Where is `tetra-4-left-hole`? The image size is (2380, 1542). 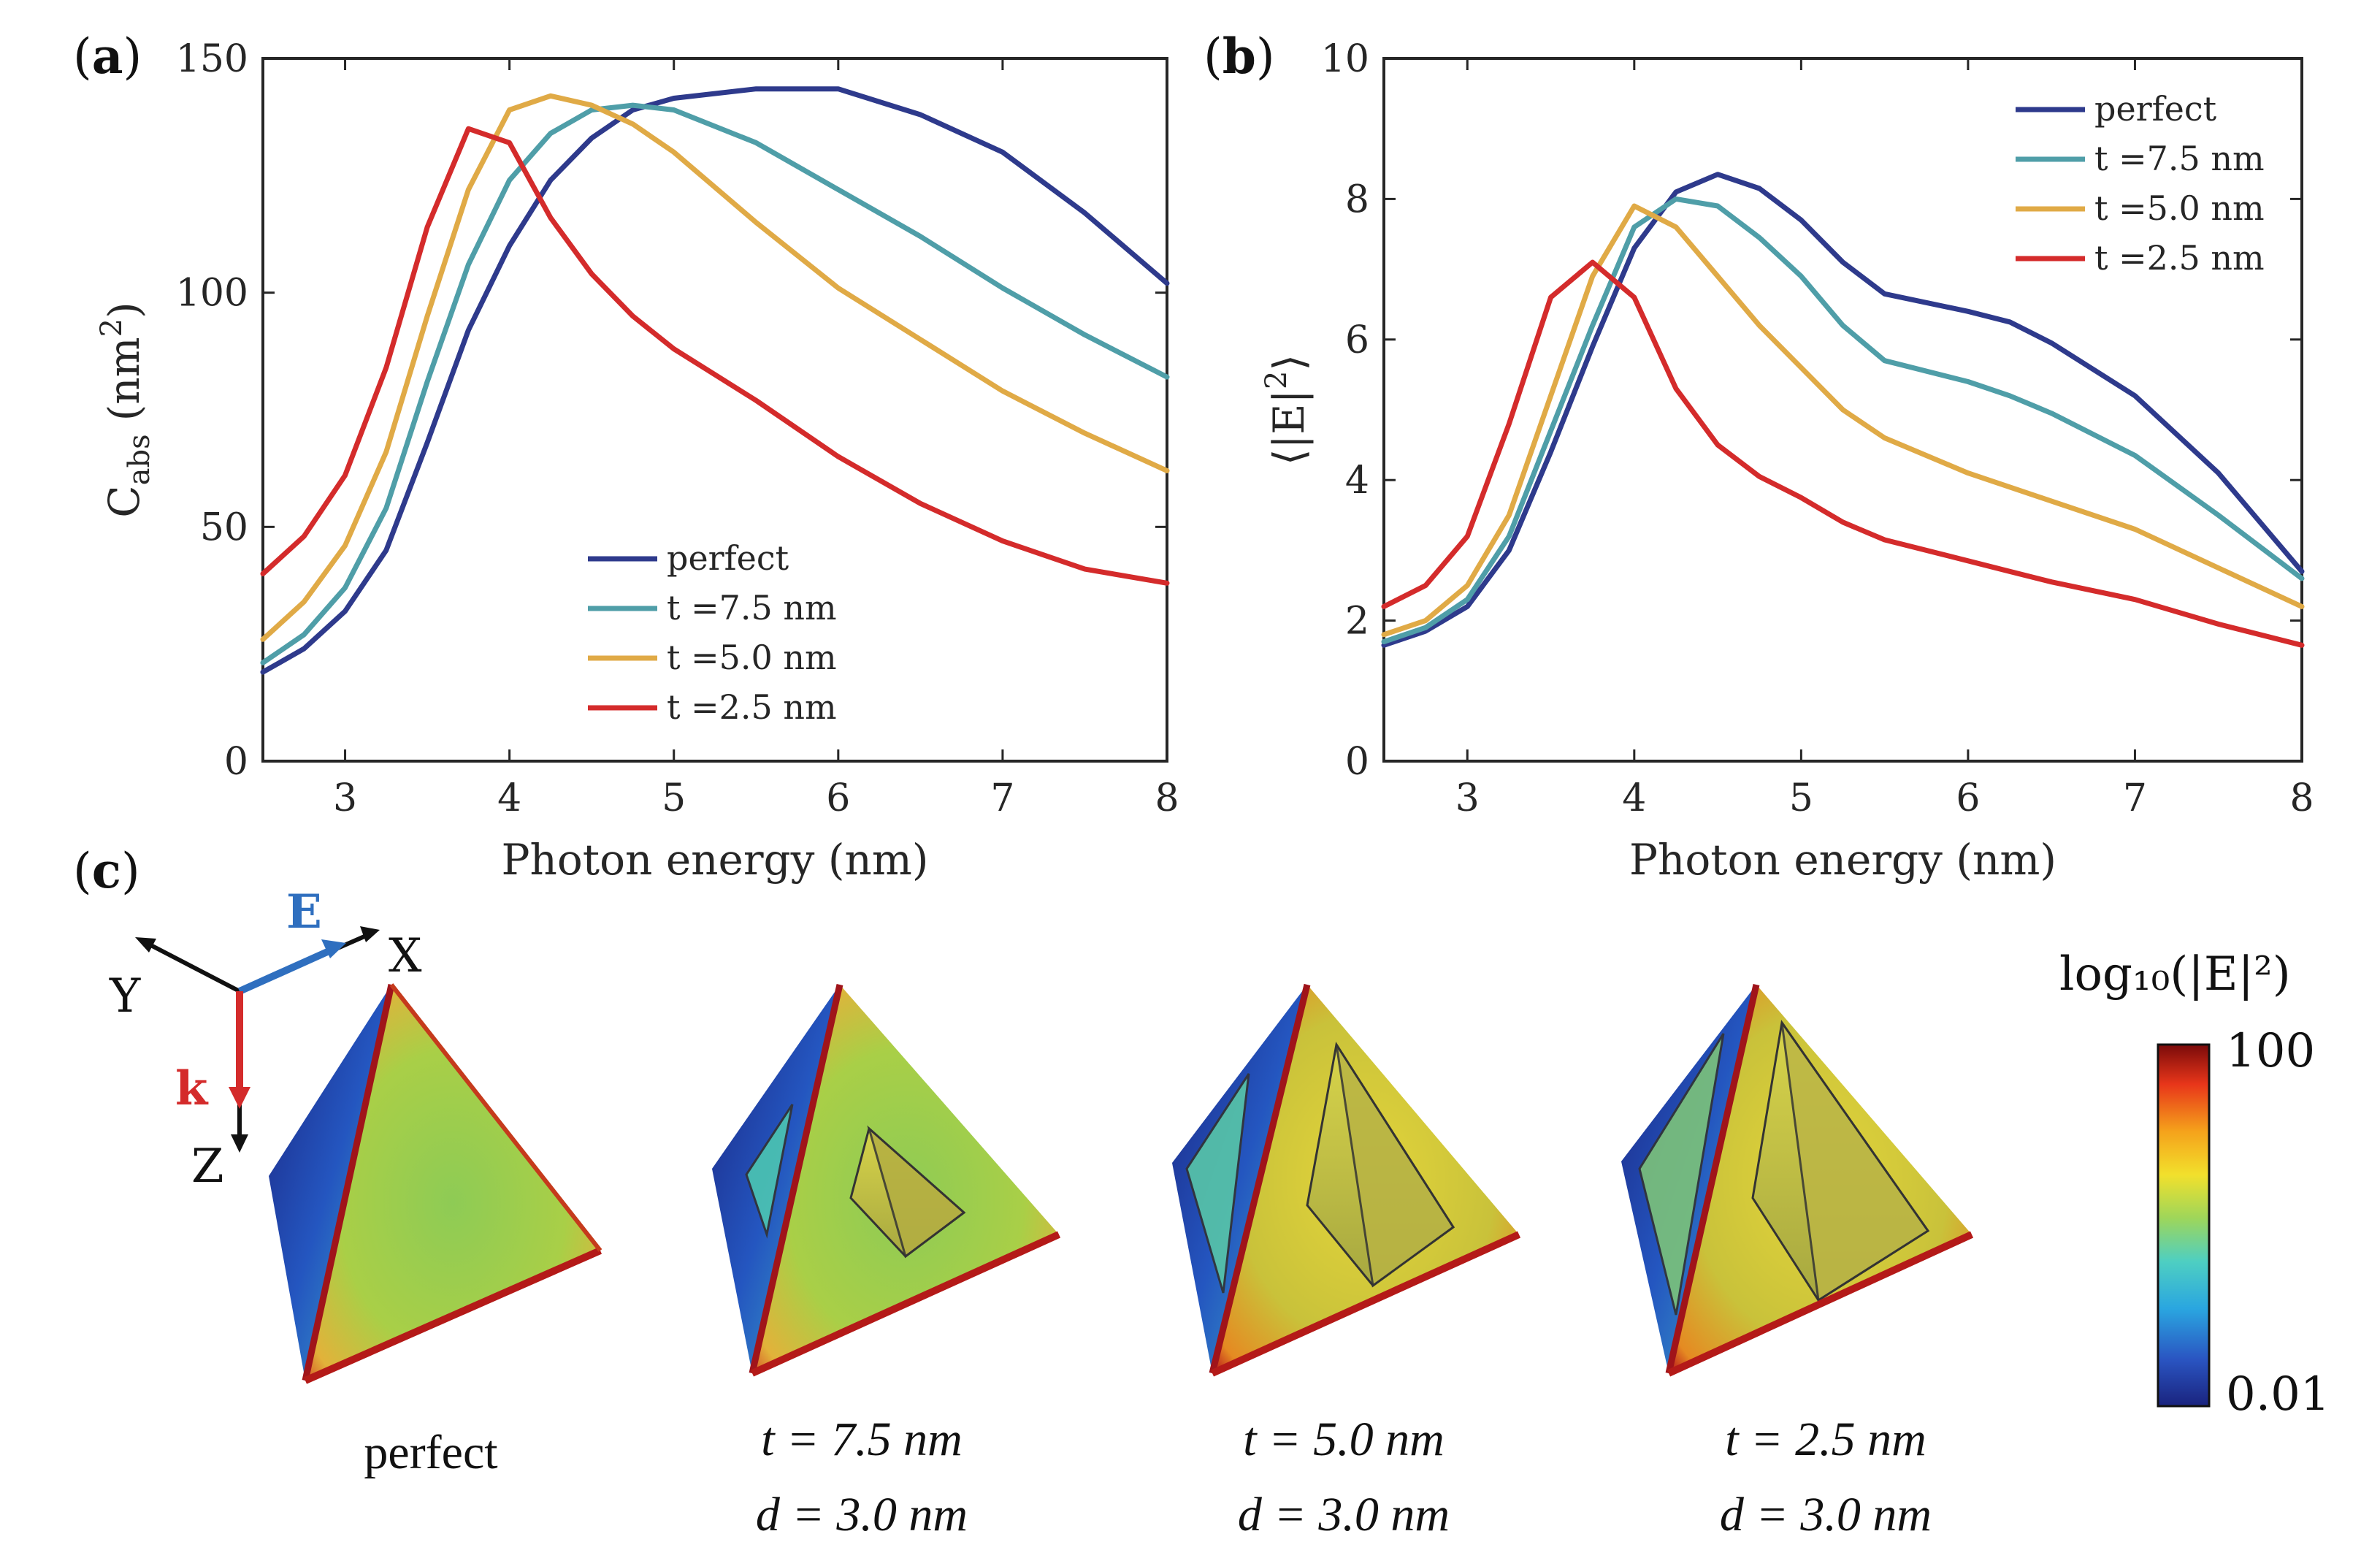
tetra-4-left-hole is located at coordinates (1681, 1175).